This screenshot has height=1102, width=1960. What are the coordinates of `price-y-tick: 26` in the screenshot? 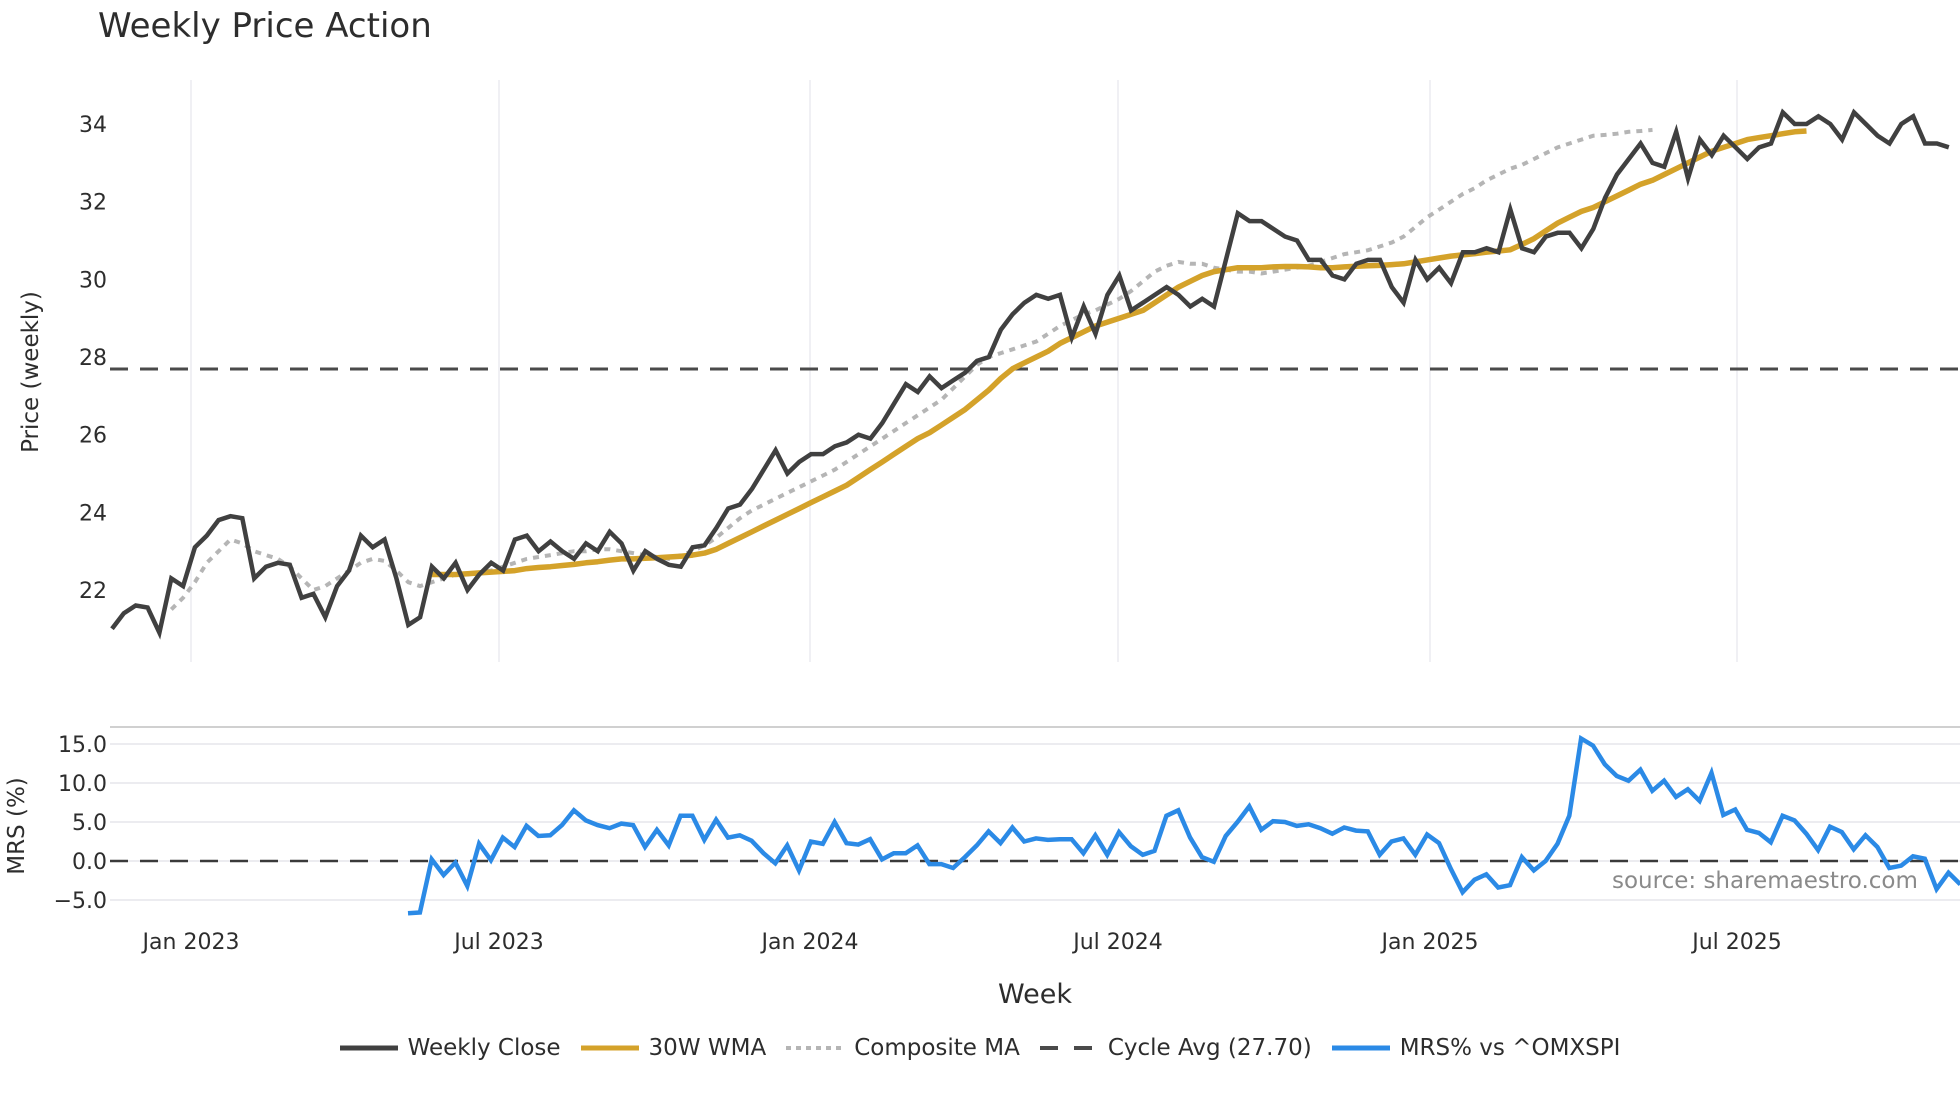 It's located at (93, 436).